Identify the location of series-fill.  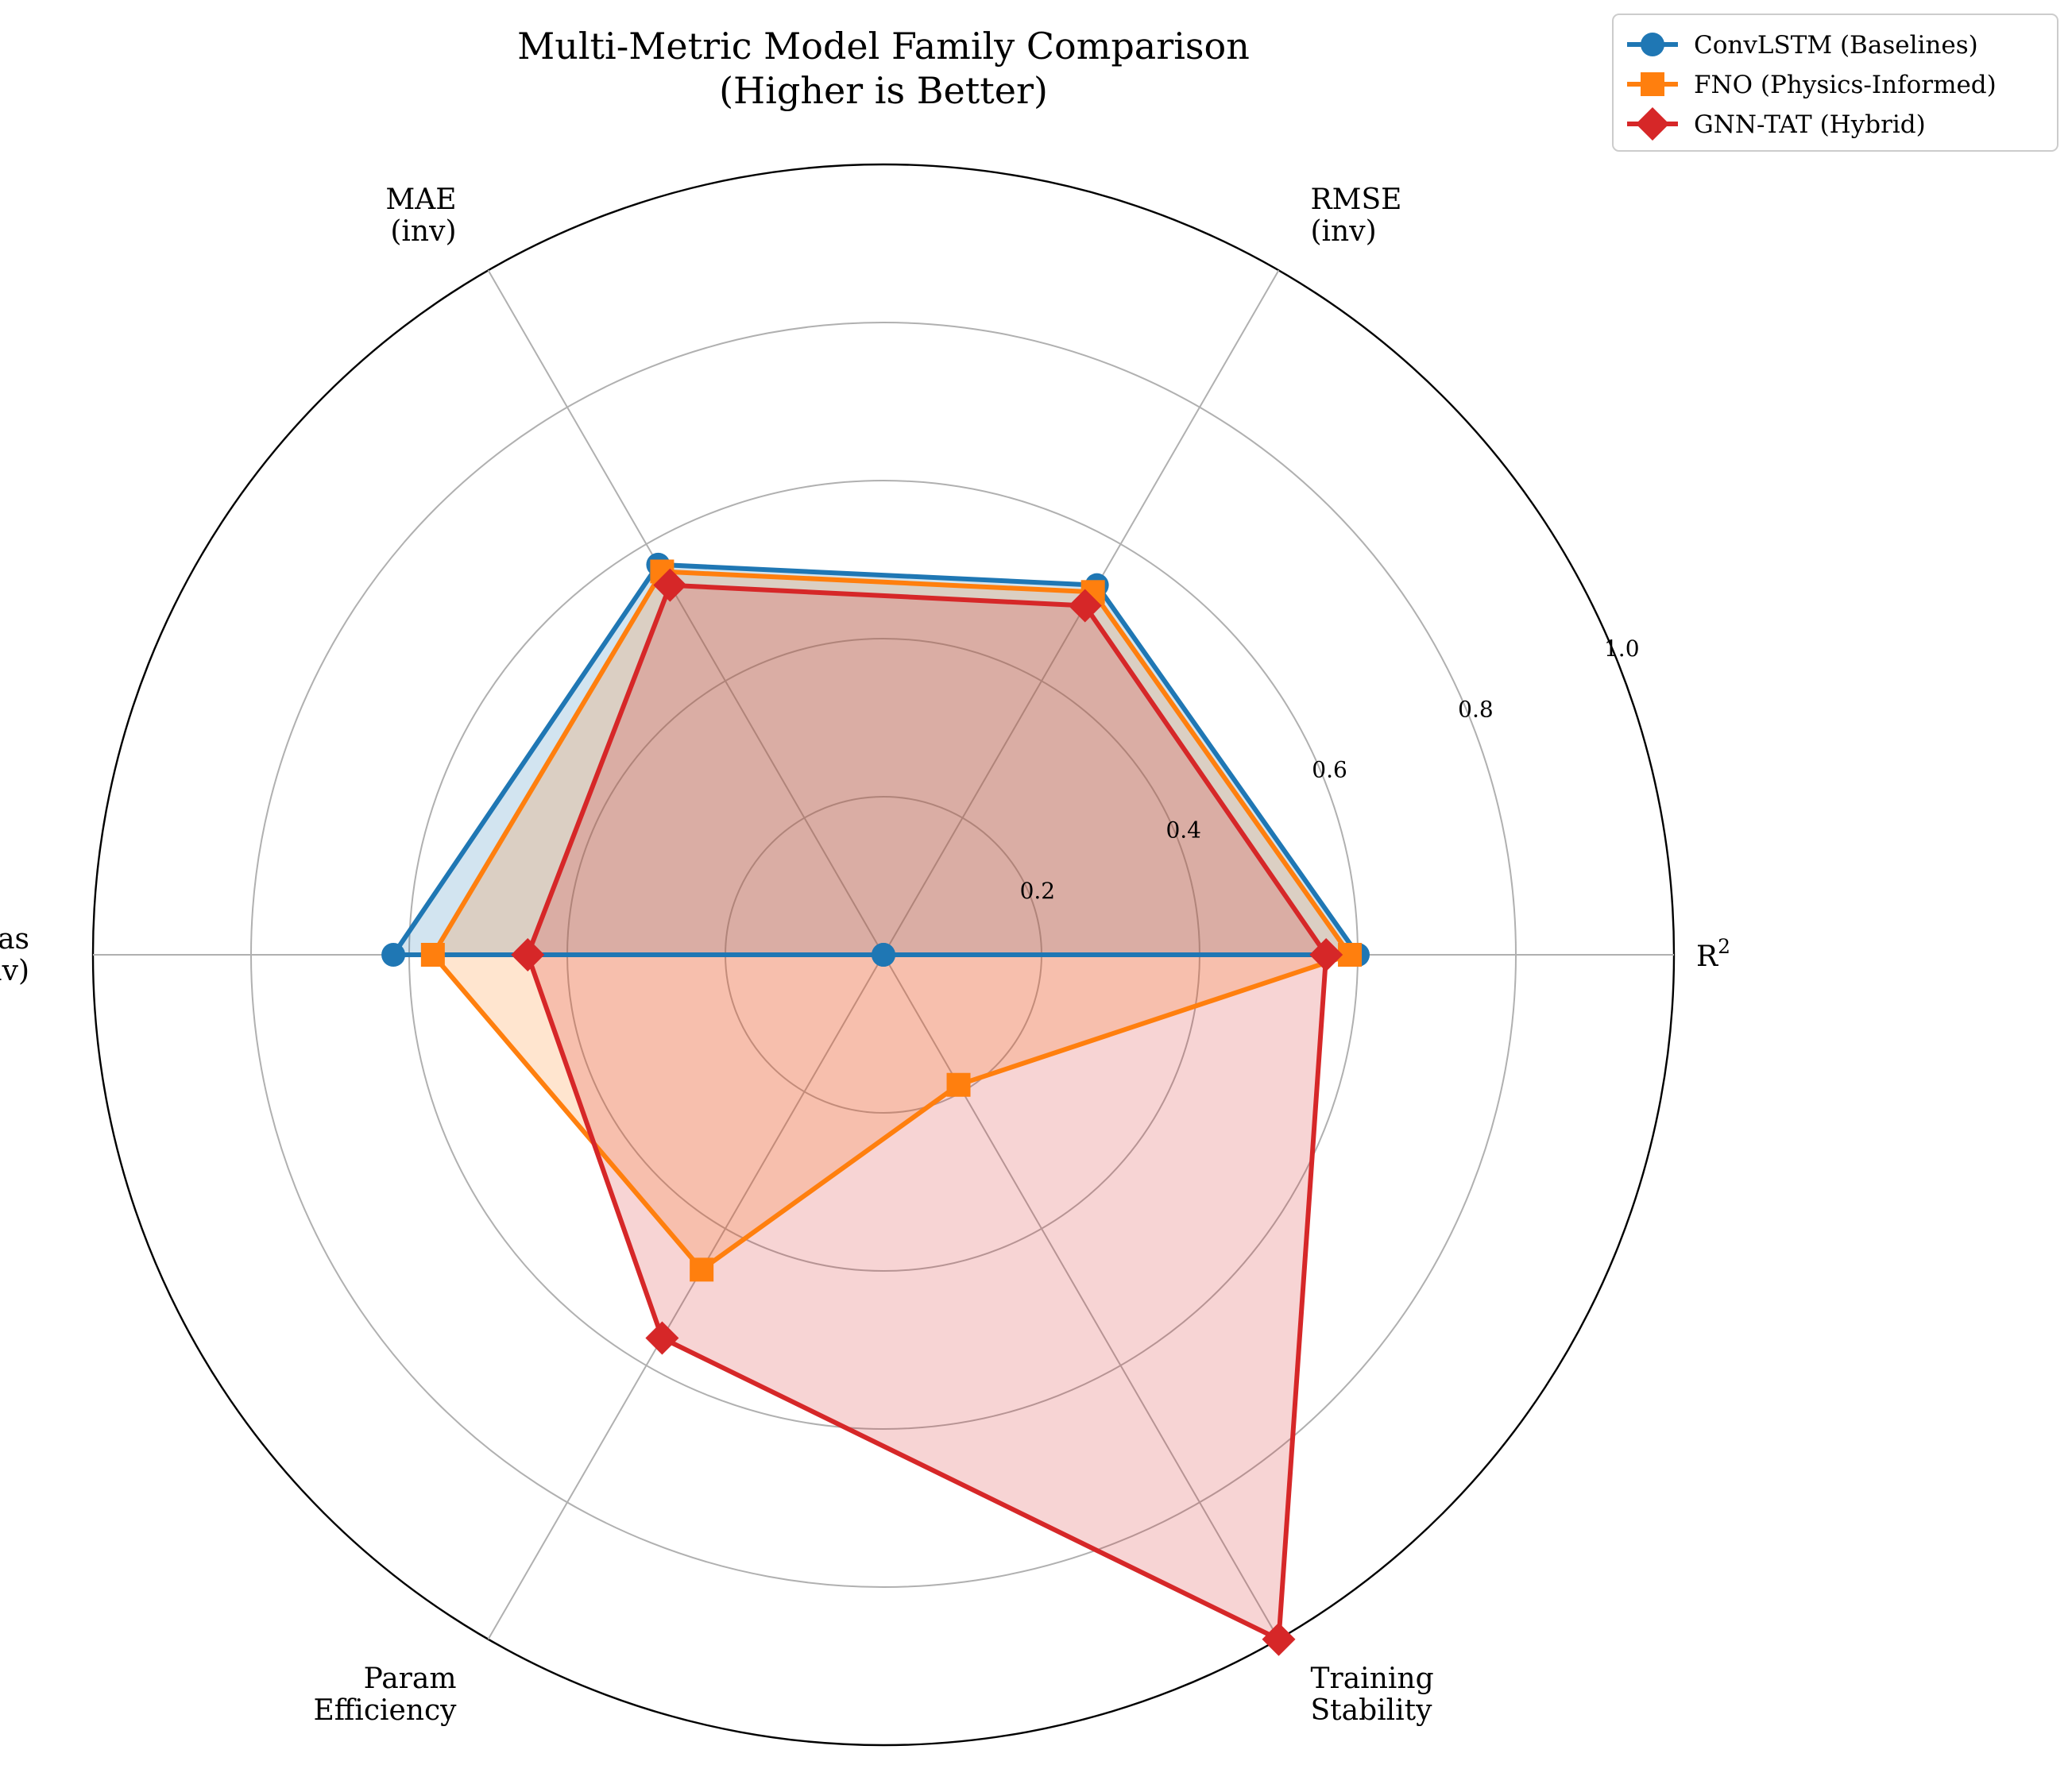
(876, 759).